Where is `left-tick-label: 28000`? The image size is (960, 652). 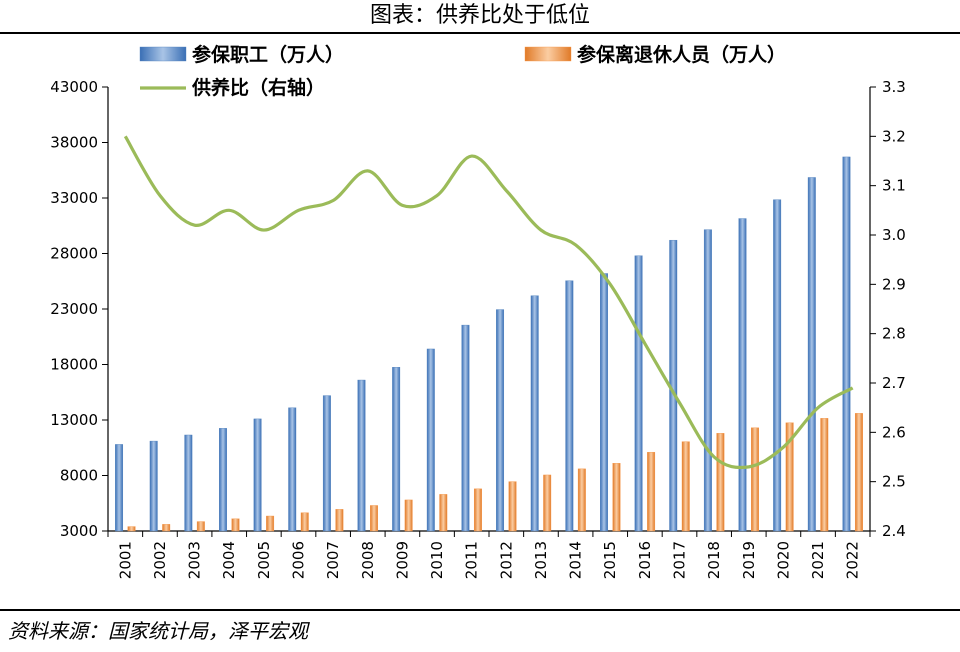 left-tick-label: 28000 is located at coordinates (74, 254).